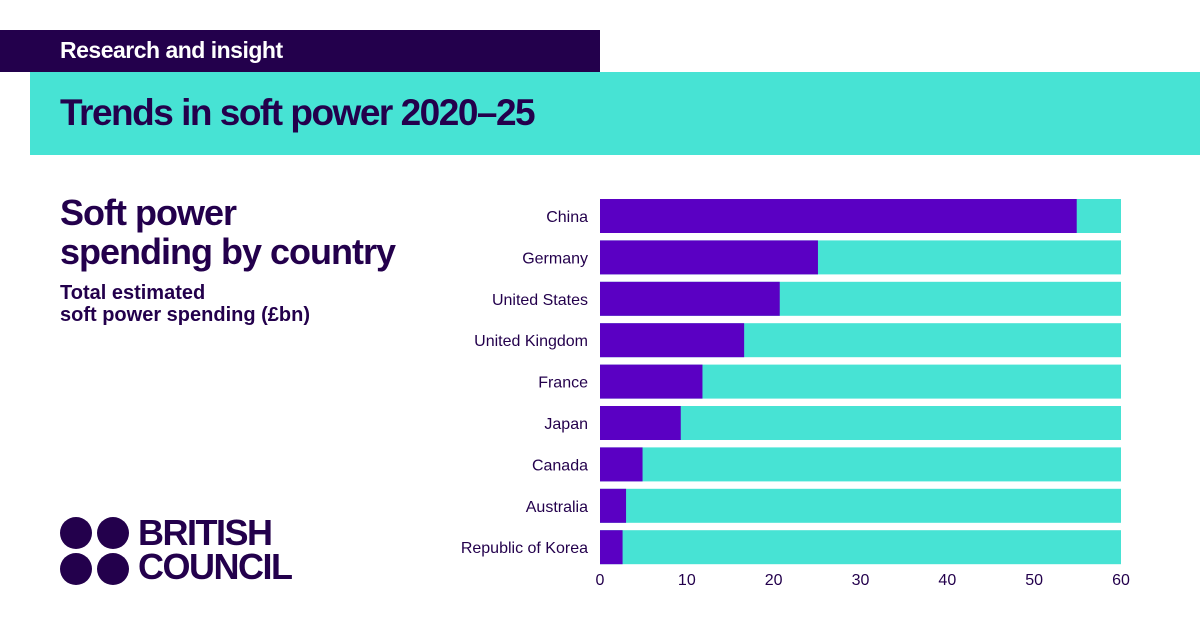 Image resolution: width=1200 pixels, height=627 pixels. What do you see at coordinates (524, 548) in the screenshot?
I see `category-label: Republic of Korea` at bounding box center [524, 548].